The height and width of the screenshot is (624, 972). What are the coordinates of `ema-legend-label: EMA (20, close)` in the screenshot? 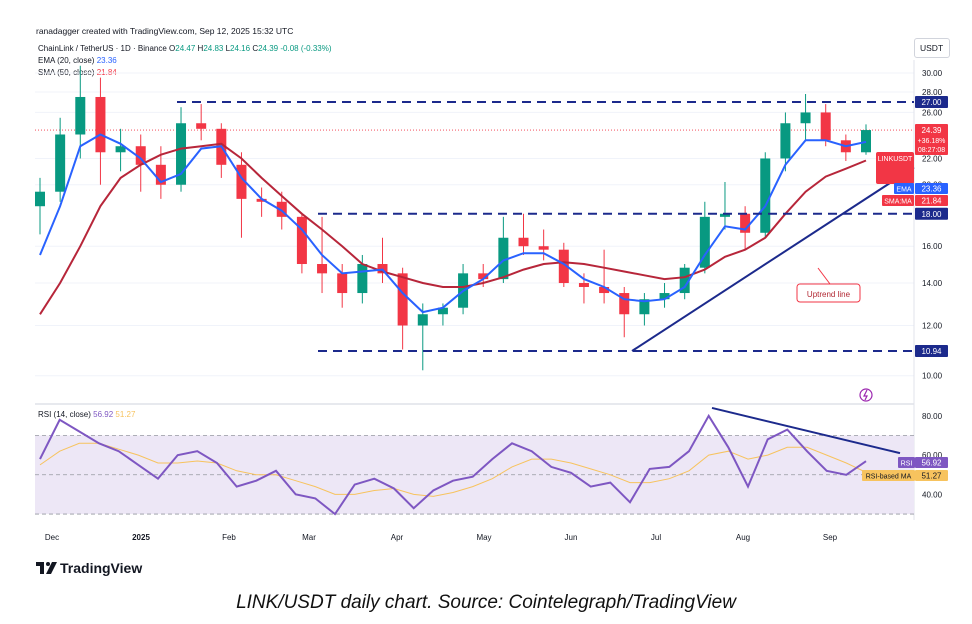 It's located at (66, 60).